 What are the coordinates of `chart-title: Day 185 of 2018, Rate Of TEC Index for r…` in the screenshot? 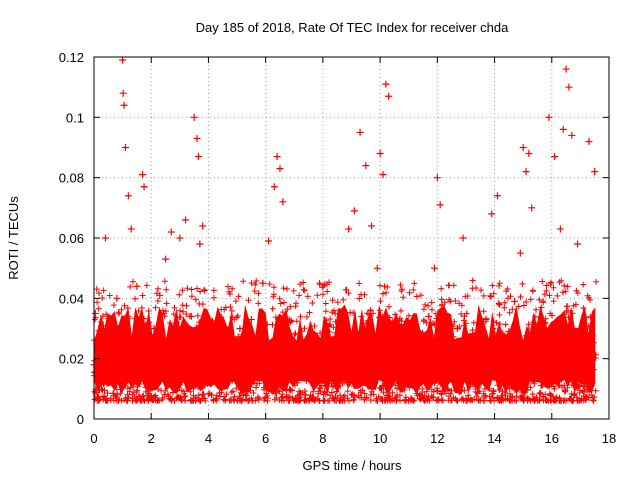 It's located at (352, 27).